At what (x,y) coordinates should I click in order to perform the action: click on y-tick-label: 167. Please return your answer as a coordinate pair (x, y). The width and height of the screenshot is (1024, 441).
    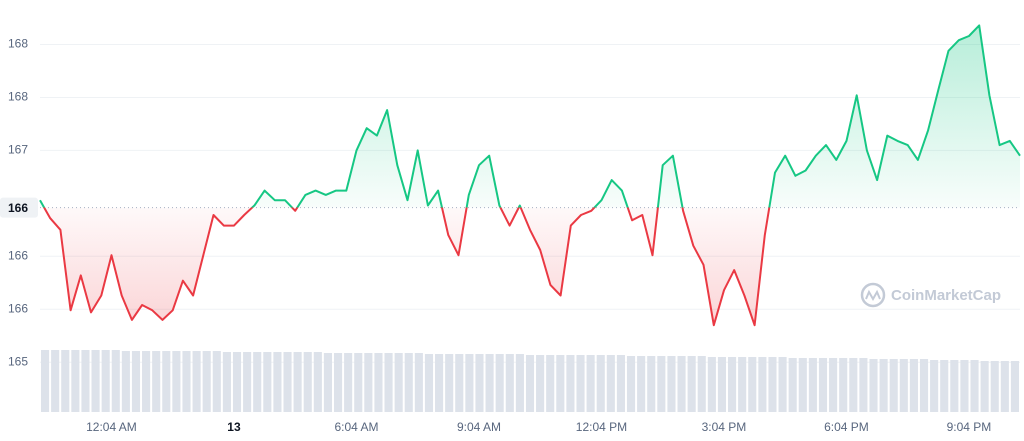
    Looking at the image, I should click on (18, 150).